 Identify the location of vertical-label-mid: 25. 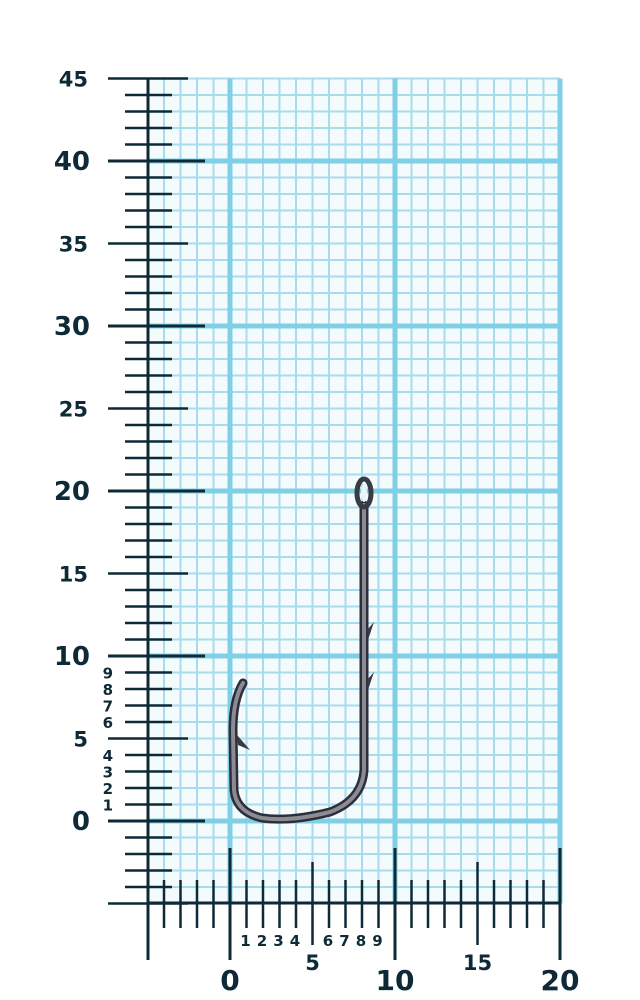
(73, 410).